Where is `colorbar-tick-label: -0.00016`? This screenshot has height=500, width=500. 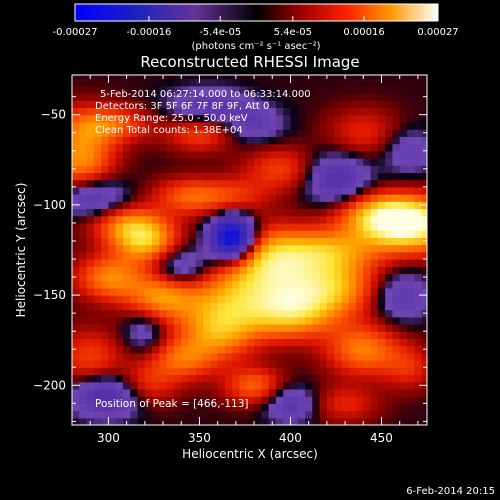 colorbar-tick-label: -0.00016 is located at coordinates (148, 32).